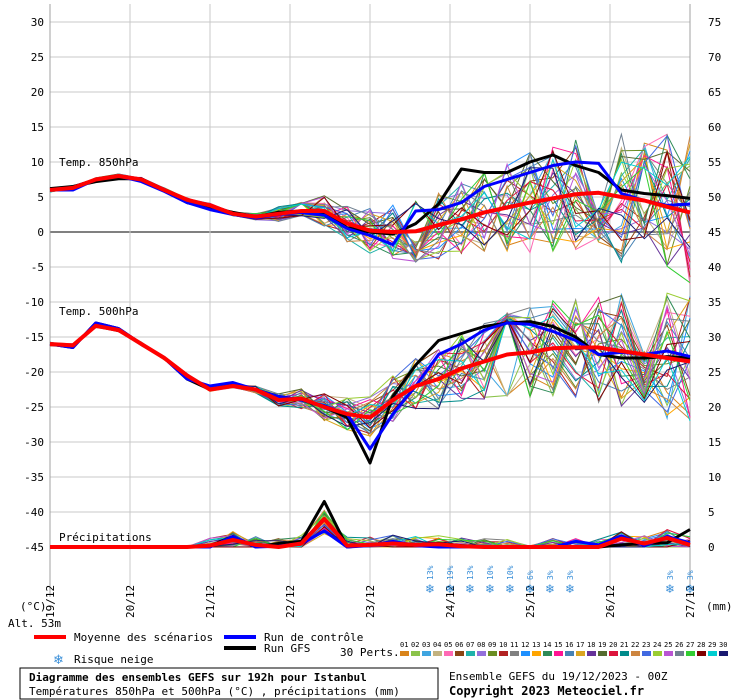  What do you see at coordinates (33, 606) in the screenshot?
I see `left-unit-label: (°C)` at bounding box center [33, 606].